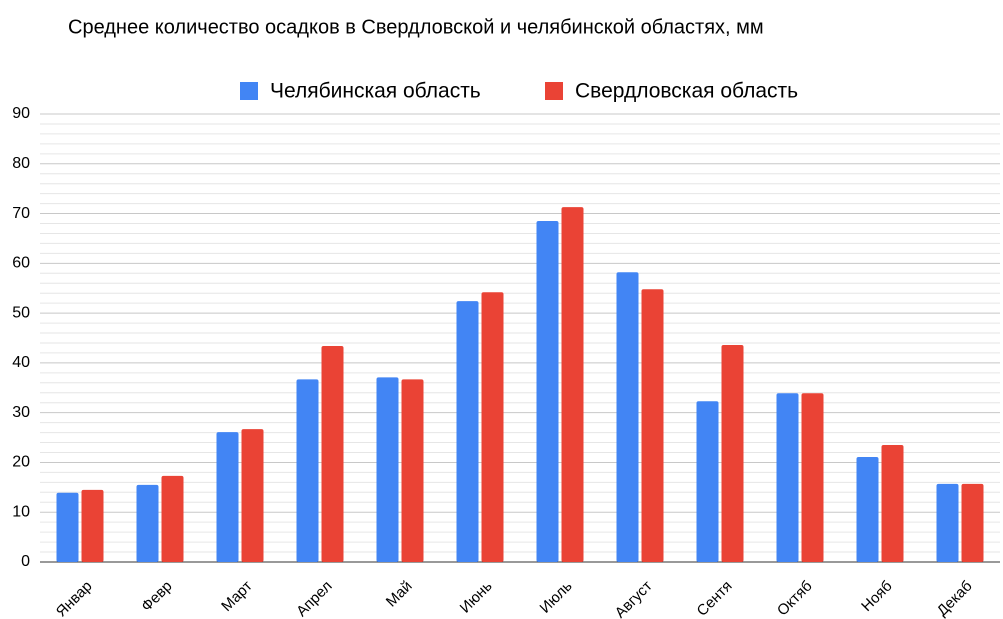 This screenshot has width=1003, height=619. I want to click on x-tick-label: Январ, so click(74, 598).